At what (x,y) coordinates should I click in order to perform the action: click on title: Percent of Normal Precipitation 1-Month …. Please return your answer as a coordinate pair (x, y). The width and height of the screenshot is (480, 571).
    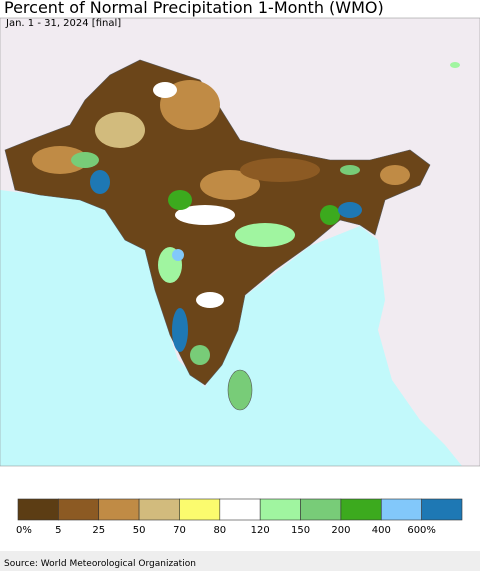
    Looking at the image, I should click on (194, 8).